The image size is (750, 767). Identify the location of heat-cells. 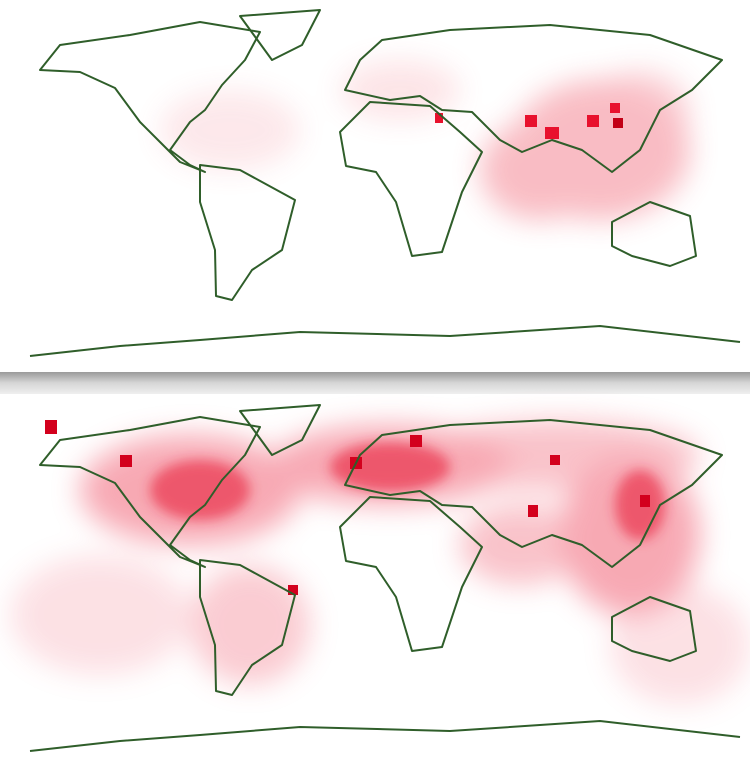
(529, 121).